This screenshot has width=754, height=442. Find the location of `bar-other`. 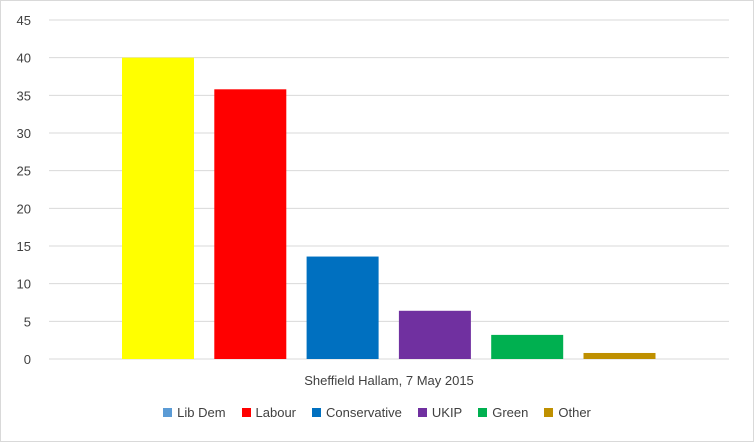

bar-other is located at coordinates (619, 355).